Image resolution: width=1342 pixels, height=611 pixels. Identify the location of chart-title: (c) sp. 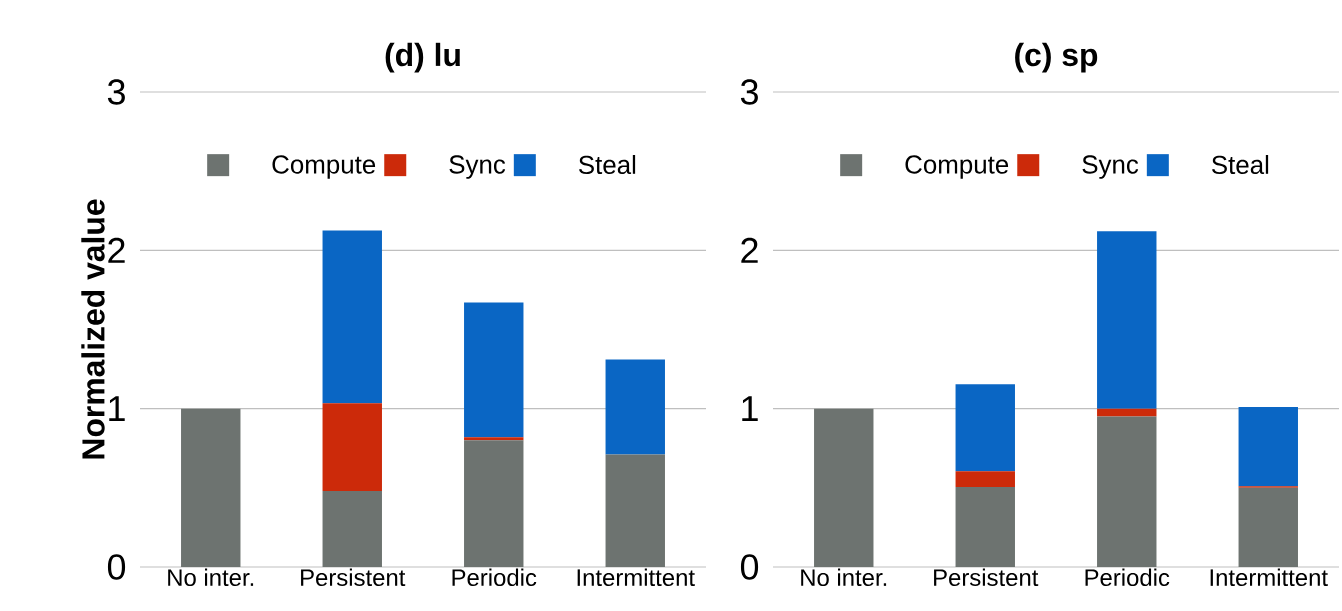
(1056, 57).